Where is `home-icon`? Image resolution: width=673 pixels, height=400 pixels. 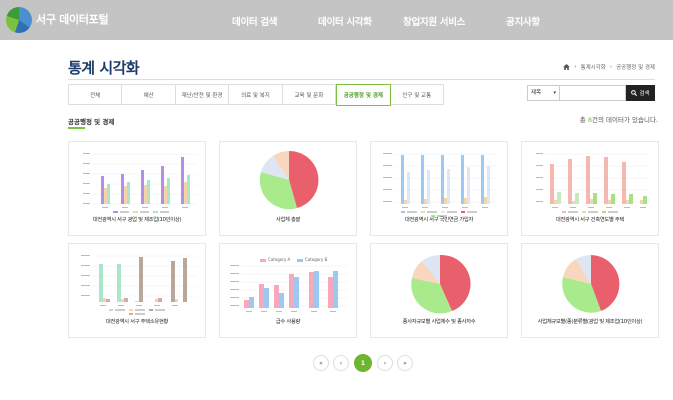
home-icon is located at coordinates (567, 67).